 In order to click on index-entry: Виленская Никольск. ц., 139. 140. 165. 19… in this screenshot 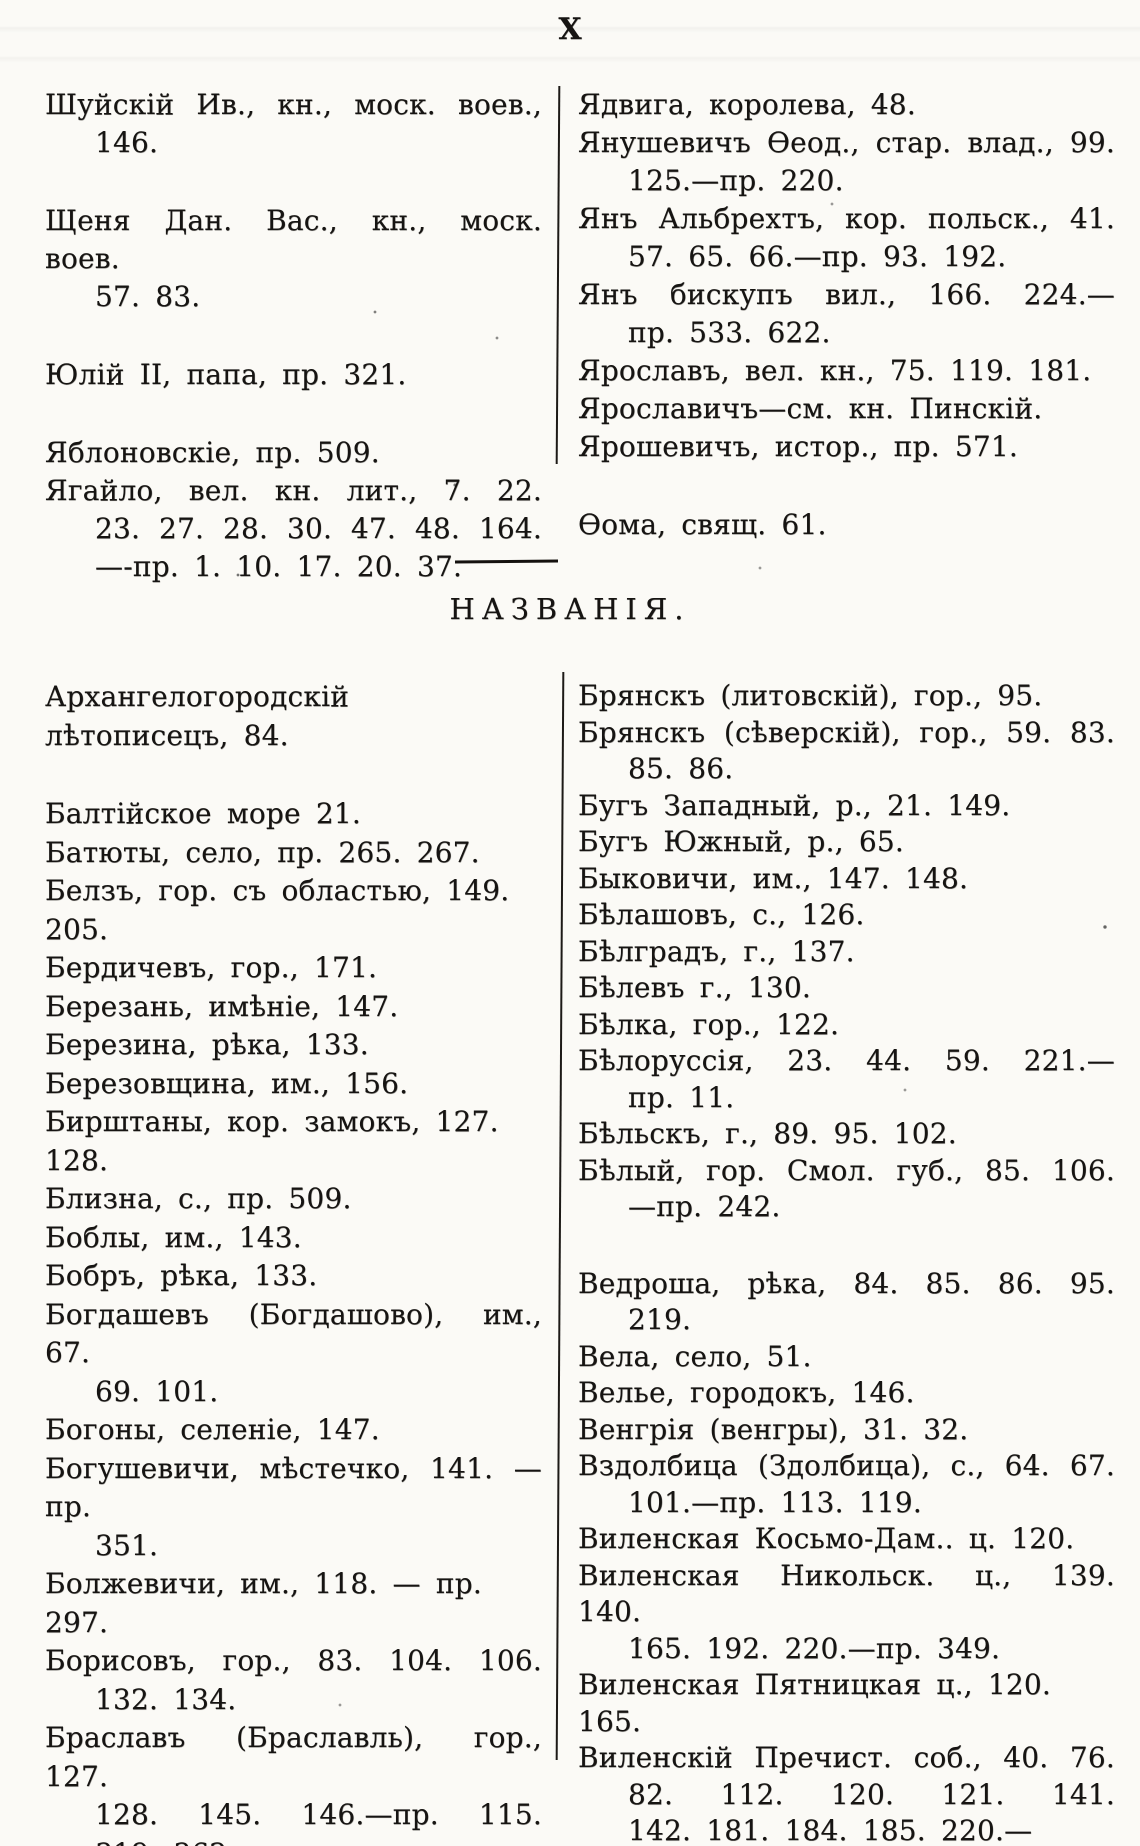, I will do `click(846, 1613)`.